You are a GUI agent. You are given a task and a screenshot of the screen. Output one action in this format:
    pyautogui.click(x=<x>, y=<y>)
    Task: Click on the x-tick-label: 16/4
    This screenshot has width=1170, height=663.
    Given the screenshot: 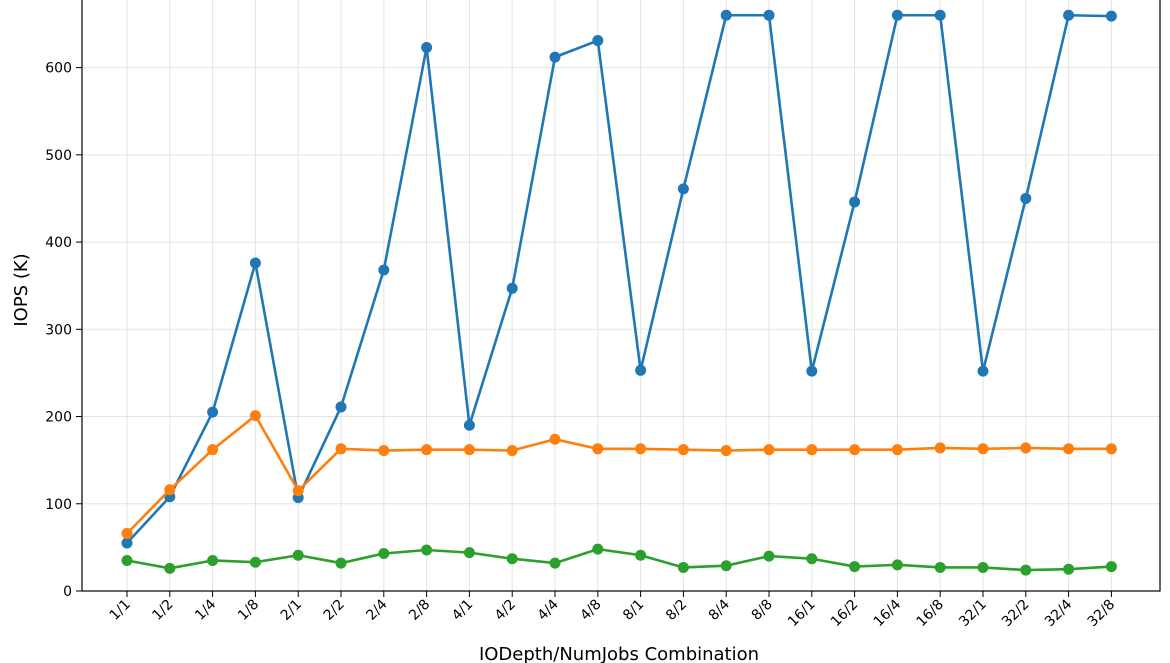 What is the action you would take?
    pyautogui.click(x=888, y=613)
    